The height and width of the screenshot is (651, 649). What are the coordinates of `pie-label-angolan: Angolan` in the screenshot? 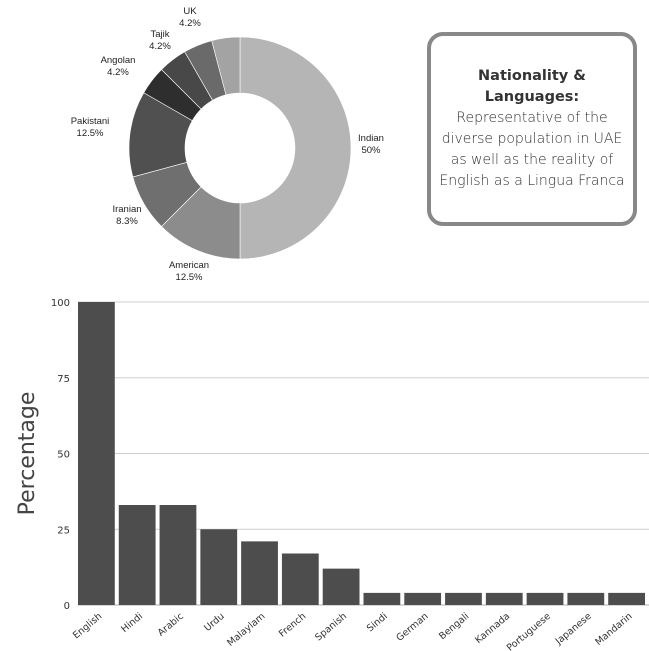 It's located at (118, 60).